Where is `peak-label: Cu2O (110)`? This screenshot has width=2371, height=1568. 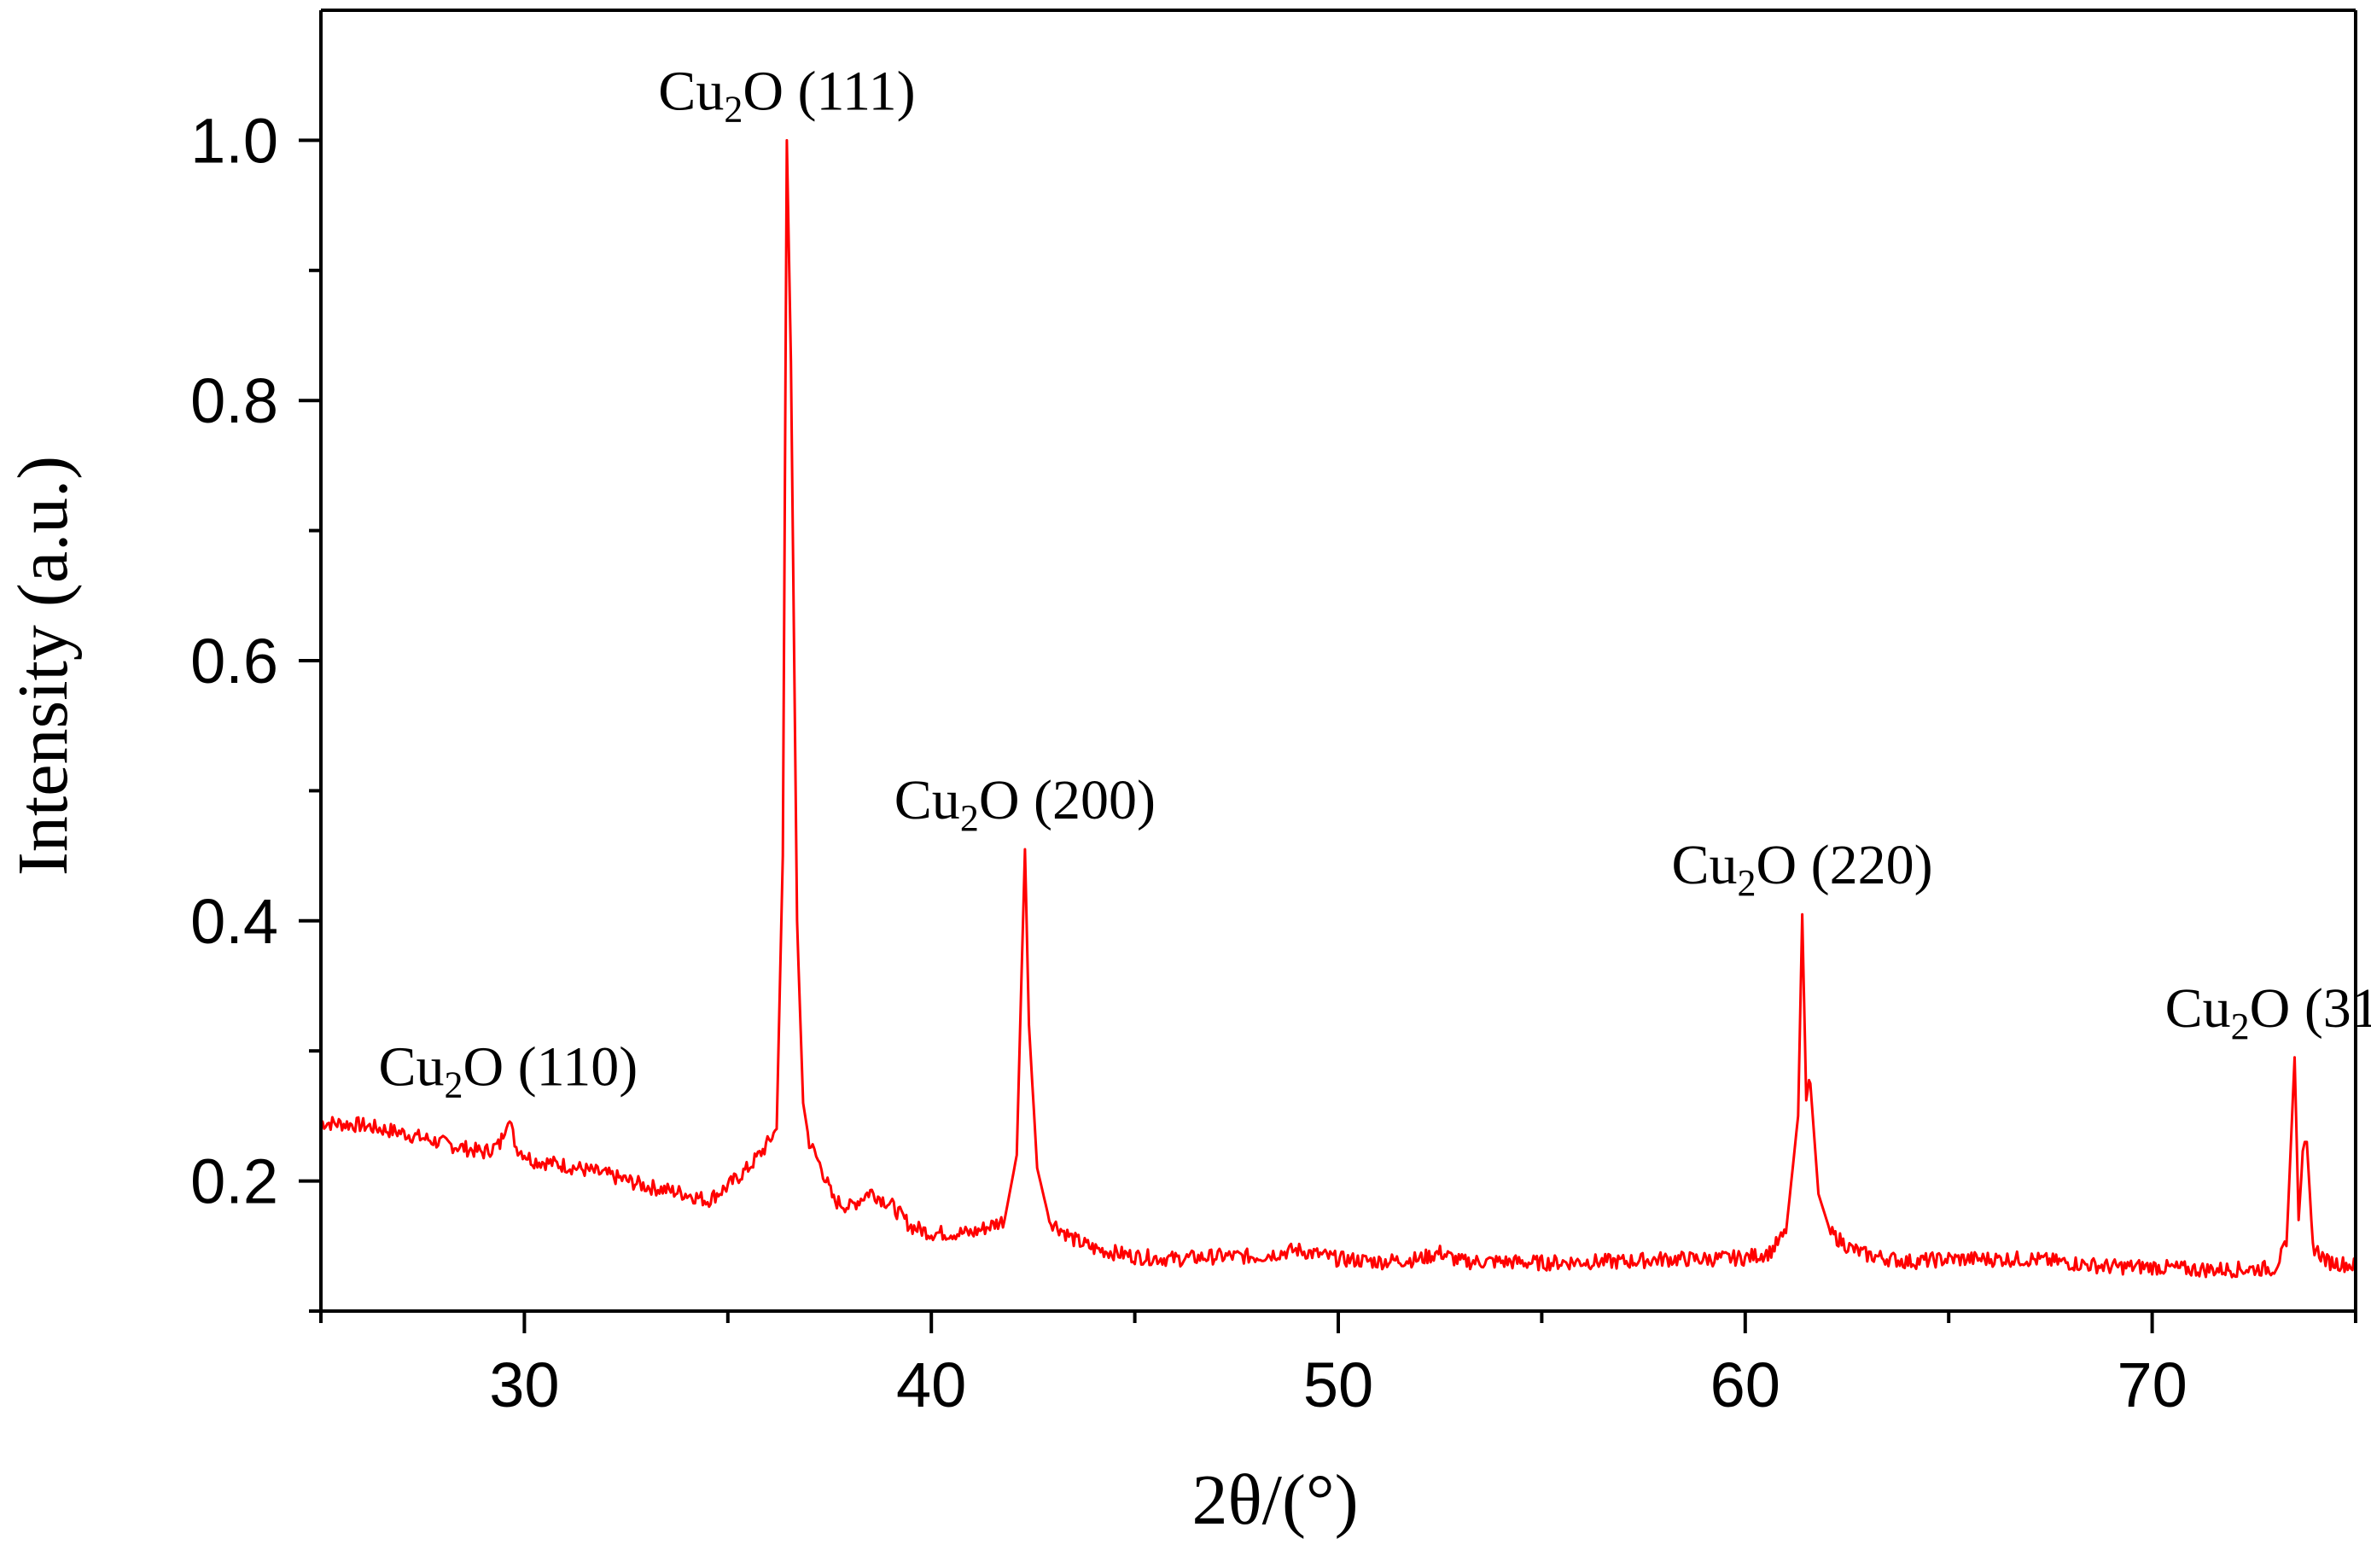
peak-label: Cu2O (110) is located at coordinates (508, 1070).